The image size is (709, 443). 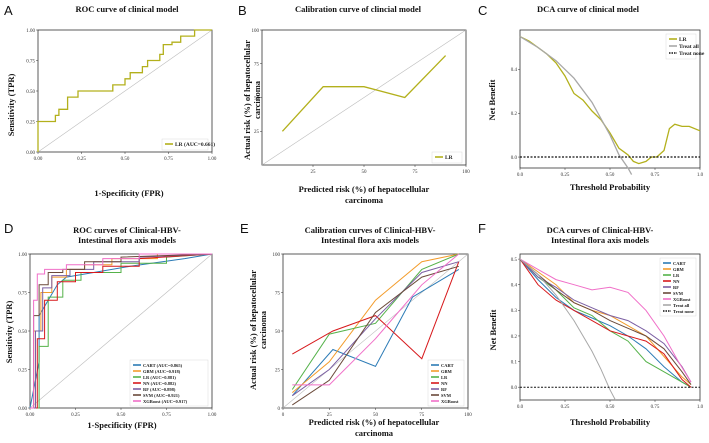 I want to click on legend: LR, so click(x=447, y=157).